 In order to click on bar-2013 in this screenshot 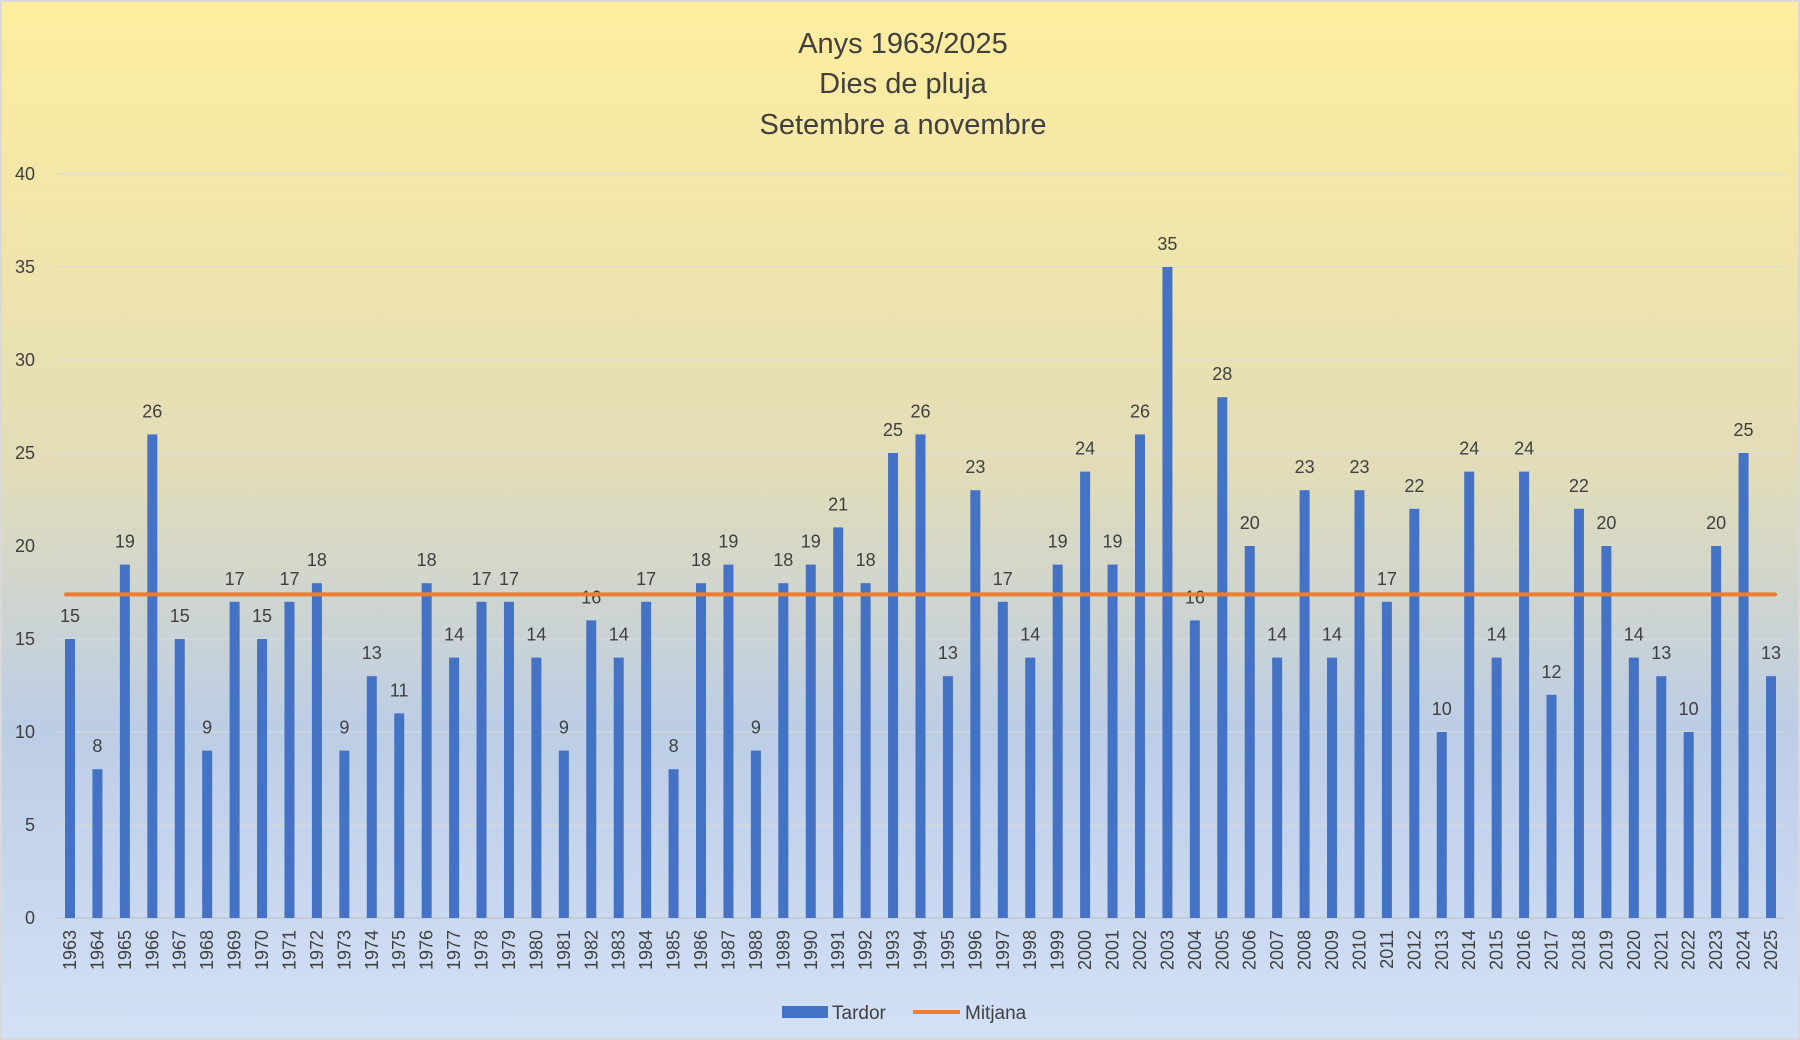, I will do `click(1441, 825)`.